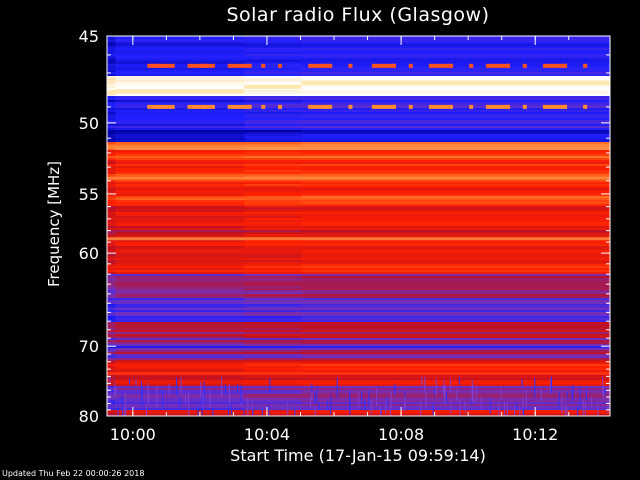 This screenshot has height=480, width=640. I want to click on x-axis-label: Start Time (17-Jan-15 09:59:14), so click(358, 455).